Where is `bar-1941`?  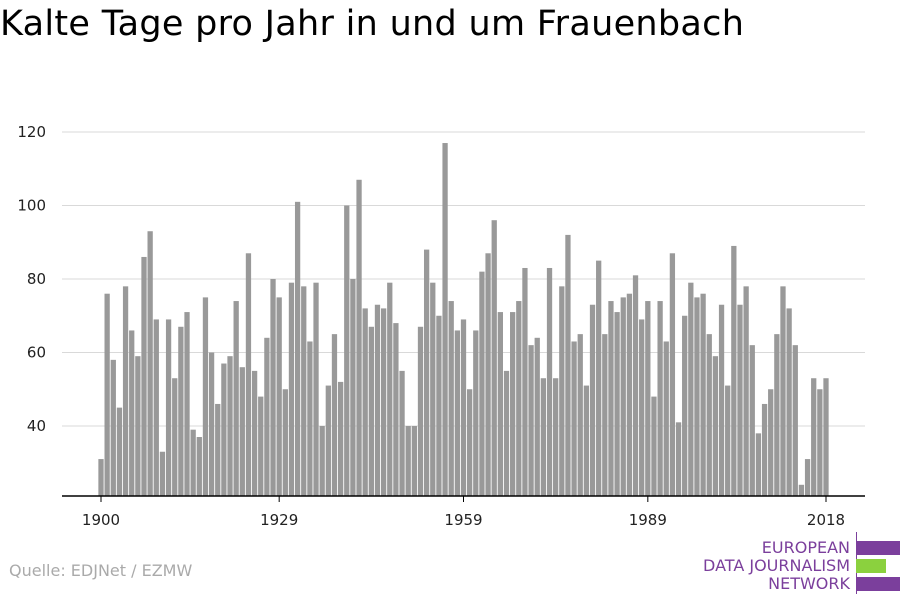 bar-1941 is located at coordinates (353, 387).